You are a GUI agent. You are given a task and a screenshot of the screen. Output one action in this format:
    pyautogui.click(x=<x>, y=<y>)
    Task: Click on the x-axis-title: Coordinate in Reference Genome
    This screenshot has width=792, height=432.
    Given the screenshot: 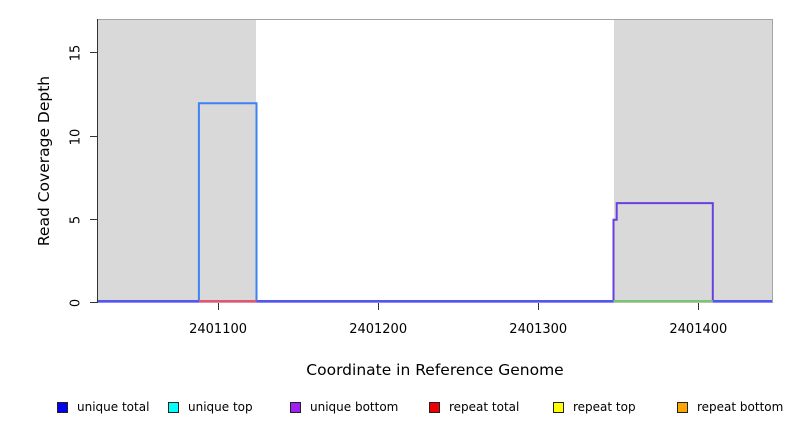 What is the action you would take?
    pyautogui.click(x=435, y=370)
    